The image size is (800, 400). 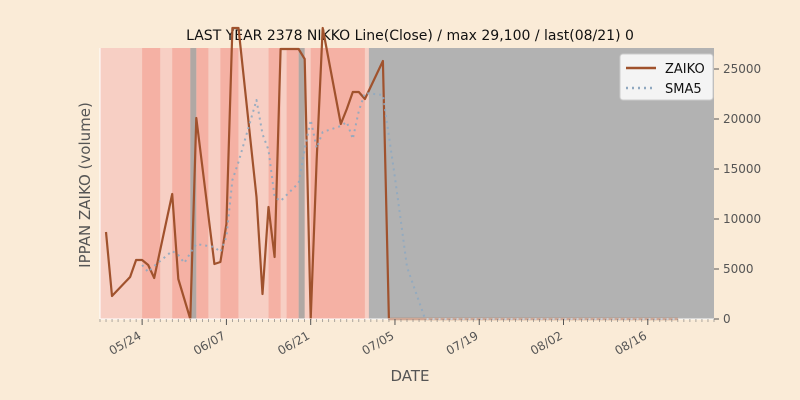 What do you see at coordinates (742, 169) in the screenshot?
I see `y-tick-label-3: 15000` at bounding box center [742, 169].